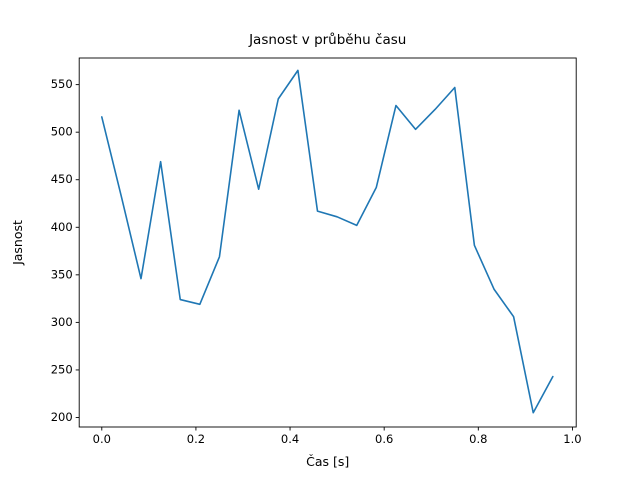  I want to click on x-tick-label: 1.0, so click(572, 439).